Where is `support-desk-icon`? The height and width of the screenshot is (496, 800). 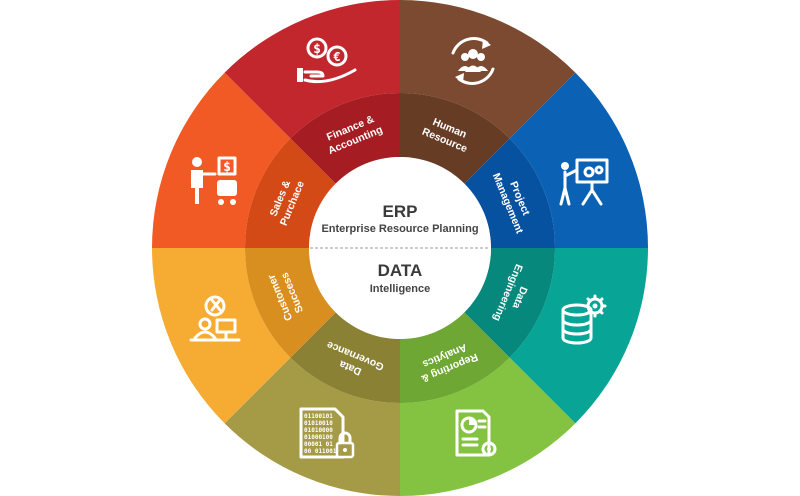 support-desk-icon is located at coordinates (215, 318).